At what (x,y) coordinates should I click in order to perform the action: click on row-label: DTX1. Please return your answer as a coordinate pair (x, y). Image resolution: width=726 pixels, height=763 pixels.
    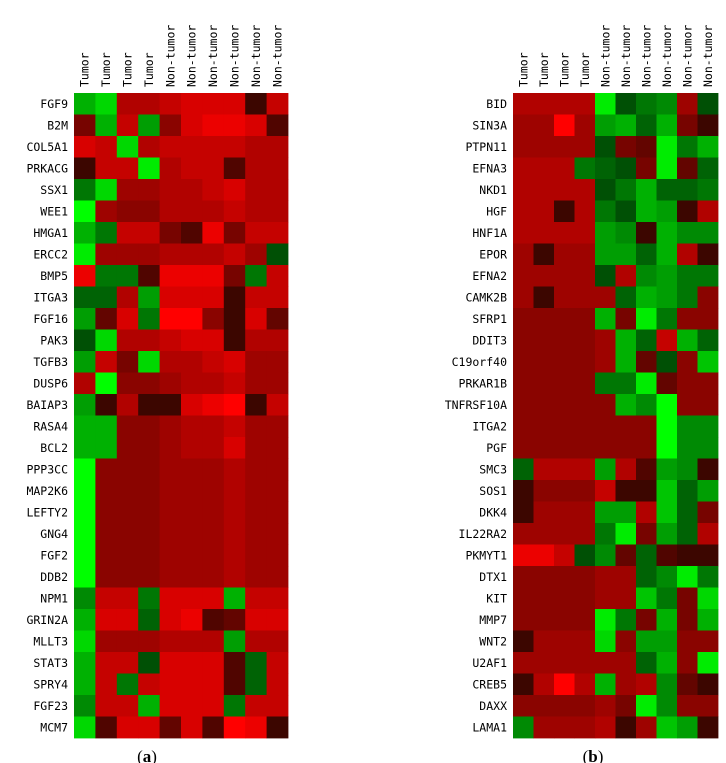
    Looking at the image, I should click on (493, 577).